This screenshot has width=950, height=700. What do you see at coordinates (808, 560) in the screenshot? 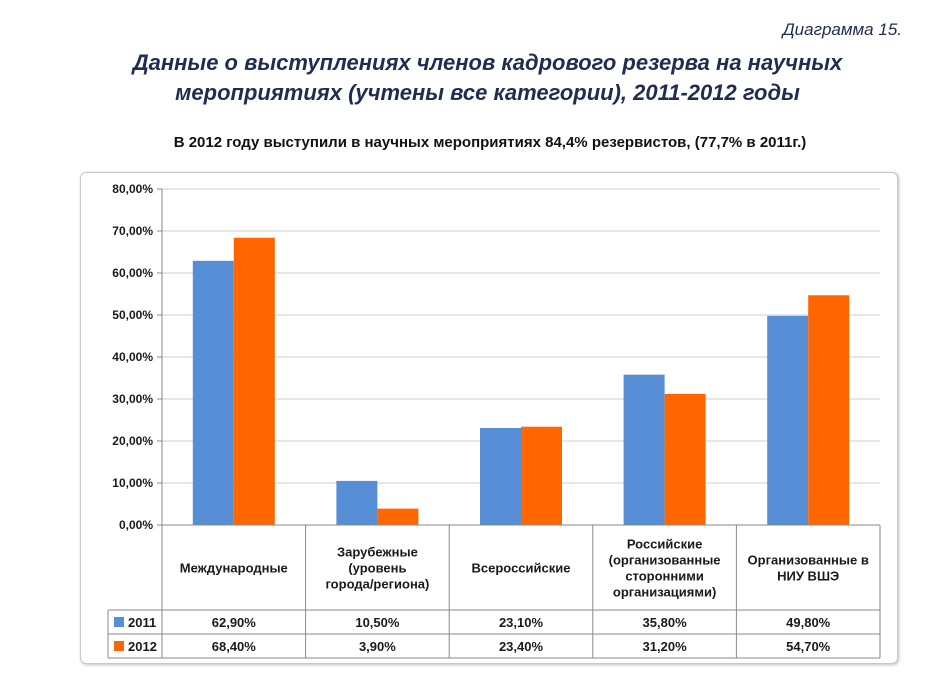
I see `category-label: Организованные в` at bounding box center [808, 560].